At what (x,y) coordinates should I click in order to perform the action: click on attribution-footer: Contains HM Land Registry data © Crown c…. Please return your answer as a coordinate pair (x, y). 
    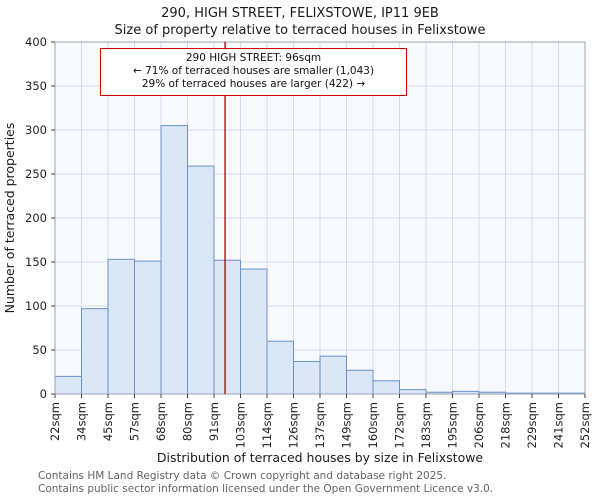
    Looking at the image, I should click on (265, 482).